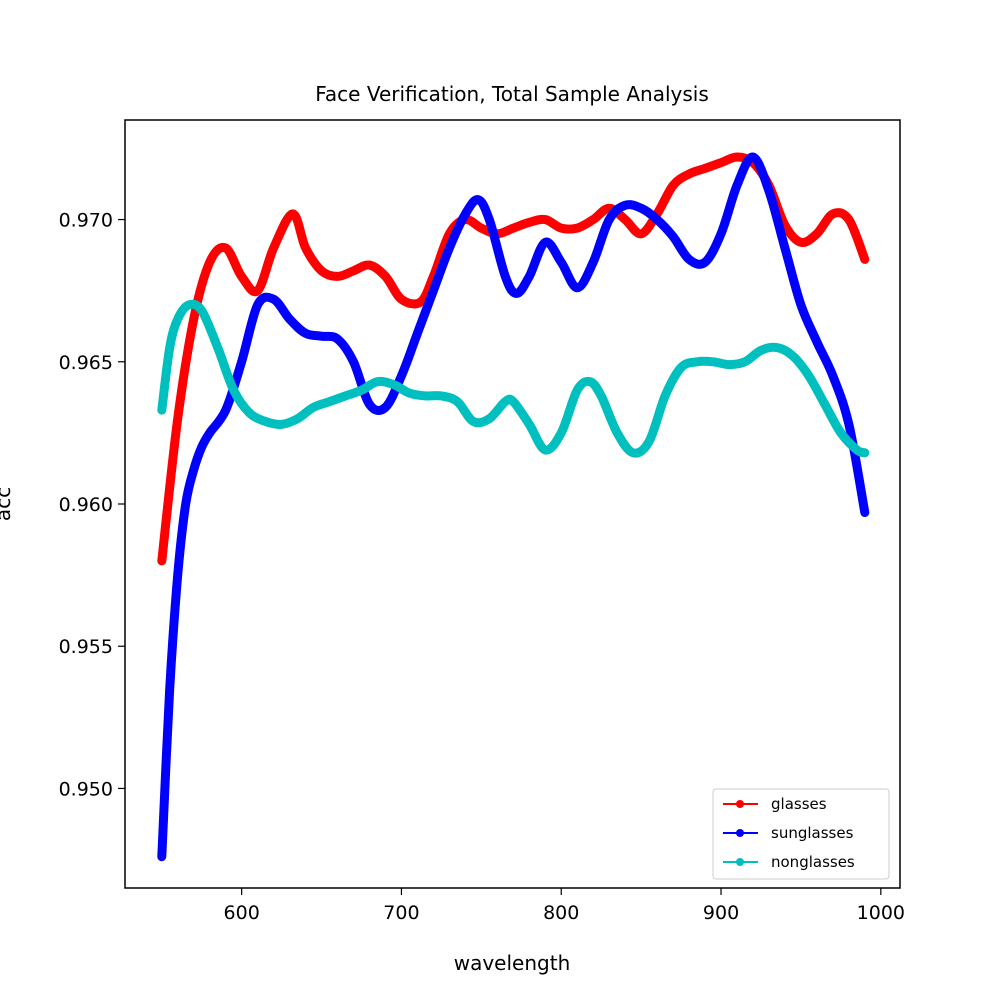 The width and height of the screenshot is (1000, 1000). What do you see at coordinates (881, 913) in the screenshot?
I see `x-tick-label: 1000` at bounding box center [881, 913].